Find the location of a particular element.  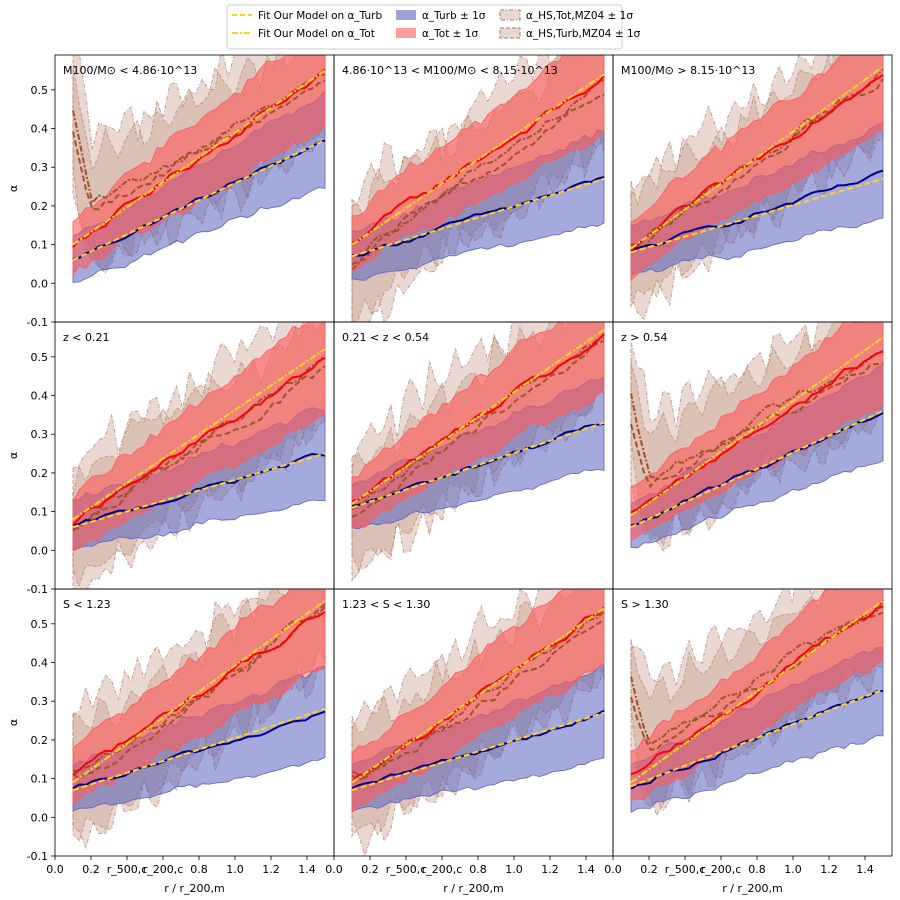

panel-label: 4.86·10^13 < M100/M⊙ < 8.15·10^13 is located at coordinates (450, 70).